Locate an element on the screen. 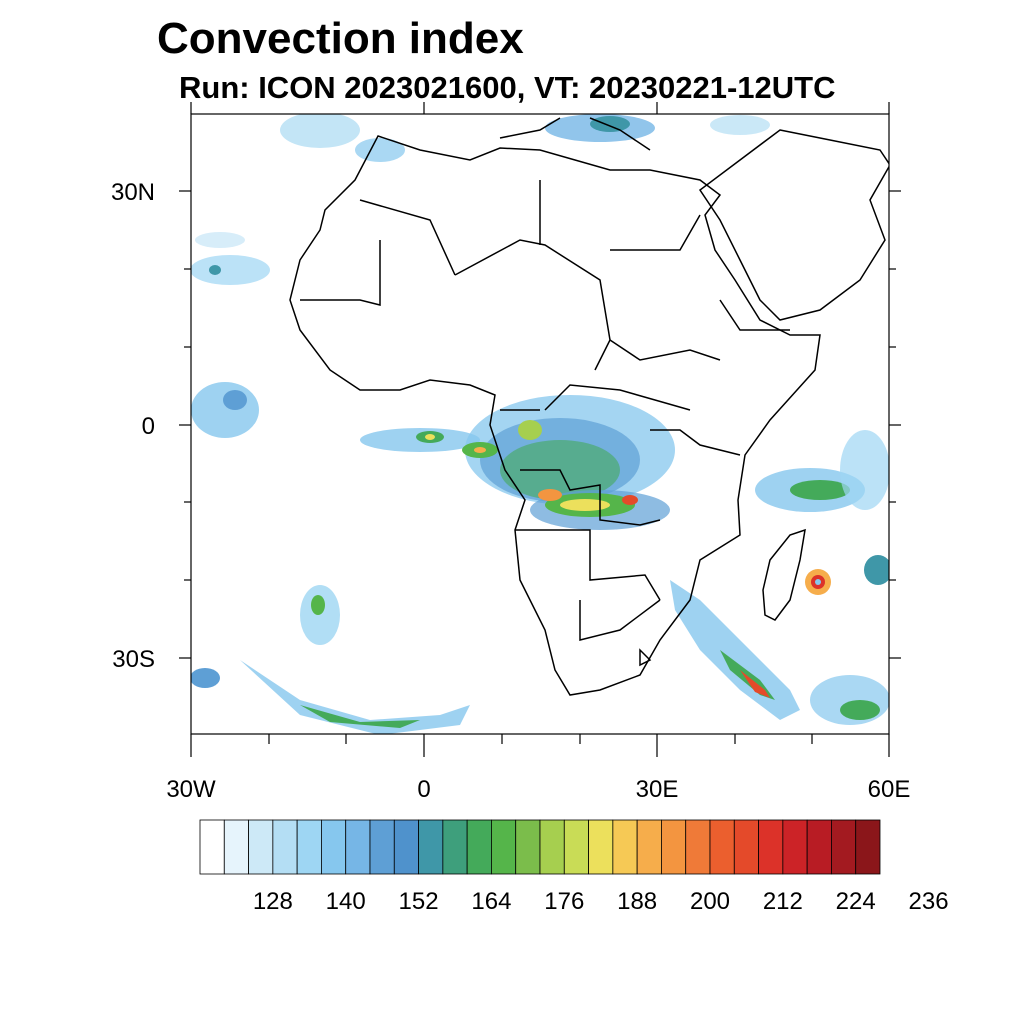 Image resolution: width=1024 pixels, height=1024 pixels. colorbar-tick-label: 236 is located at coordinates (928, 901).